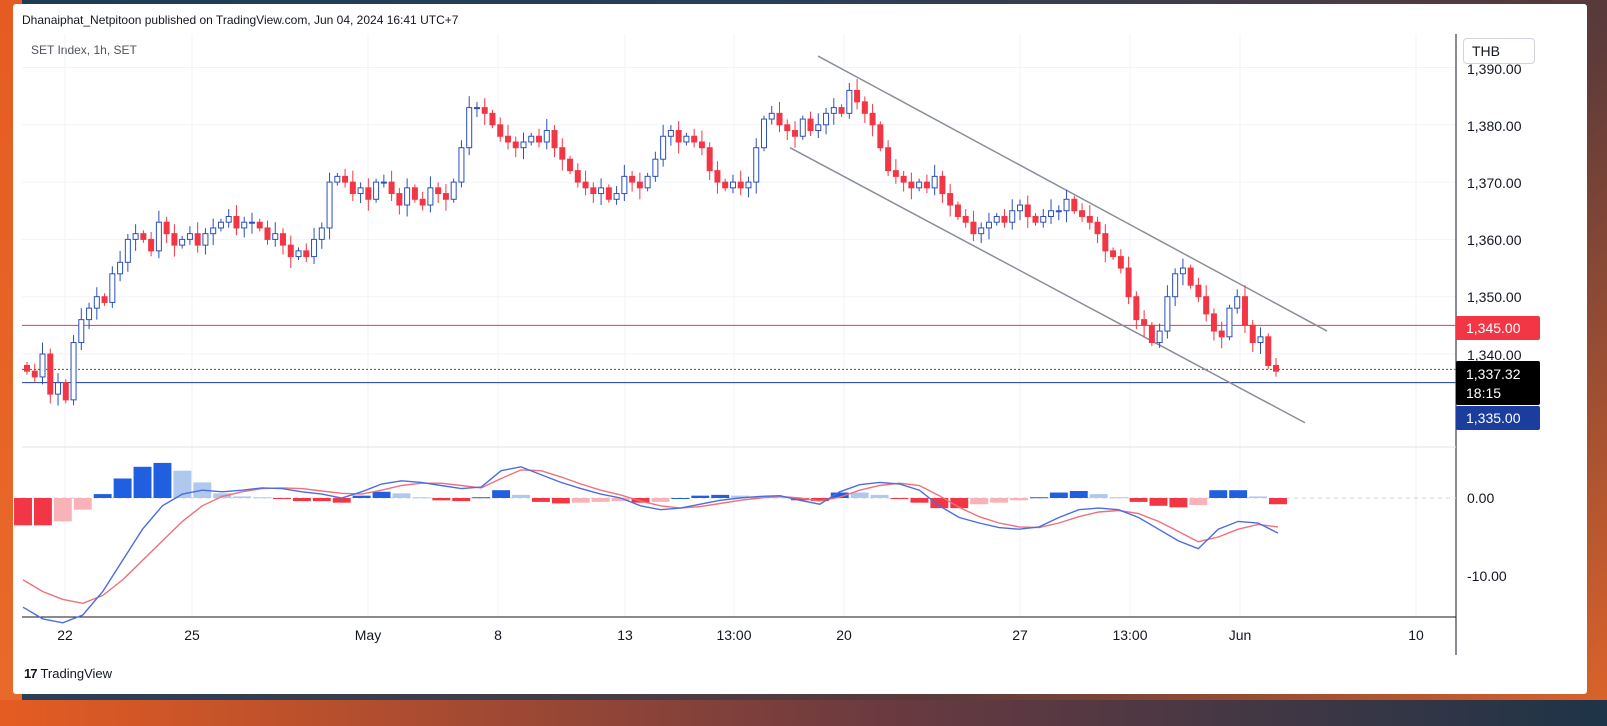 Image resolution: width=1607 pixels, height=726 pixels. I want to click on brand-name: TradingView, so click(76, 673).